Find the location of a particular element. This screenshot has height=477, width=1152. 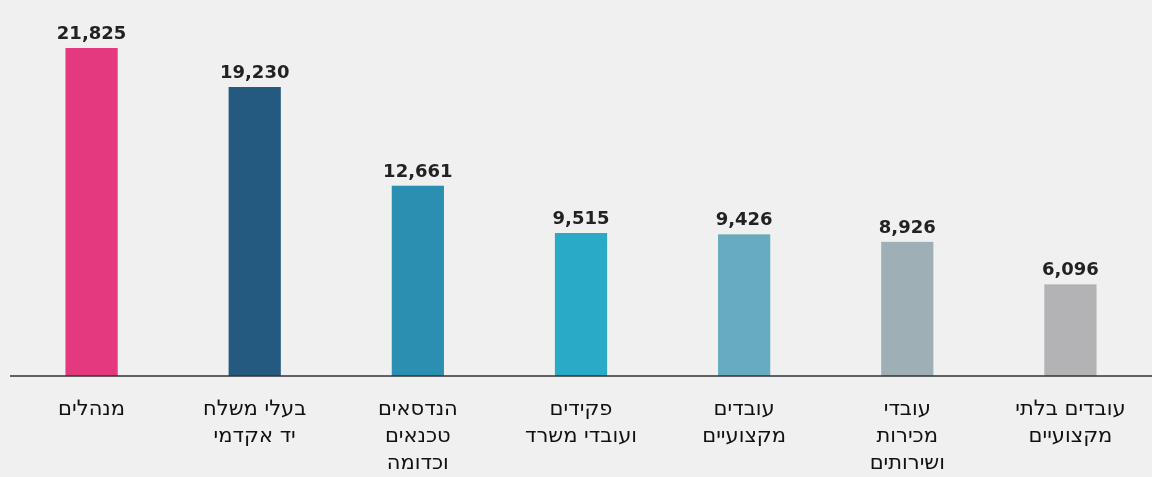

x-tick-label: עובדים בלתי מקצועיים is located at coordinates (1070, 421).